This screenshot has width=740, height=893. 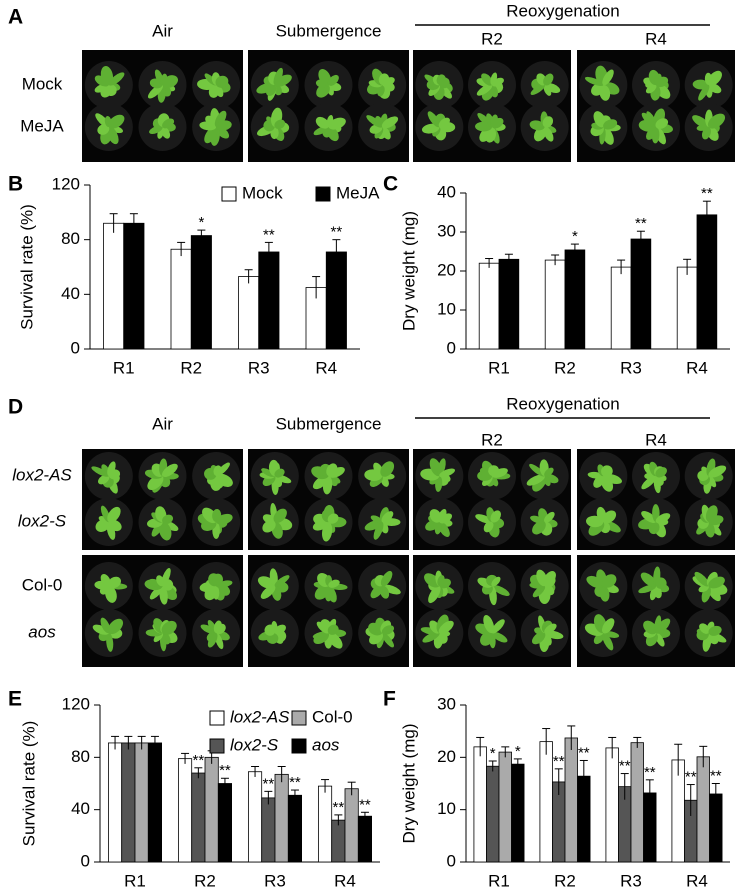 What do you see at coordinates (389, 699) in the screenshot?
I see `panel-letter: F` at bounding box center [389, 699].